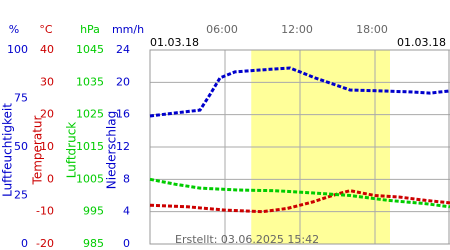  I want to click on axis-label: Niederschlag, so click(112, 150).